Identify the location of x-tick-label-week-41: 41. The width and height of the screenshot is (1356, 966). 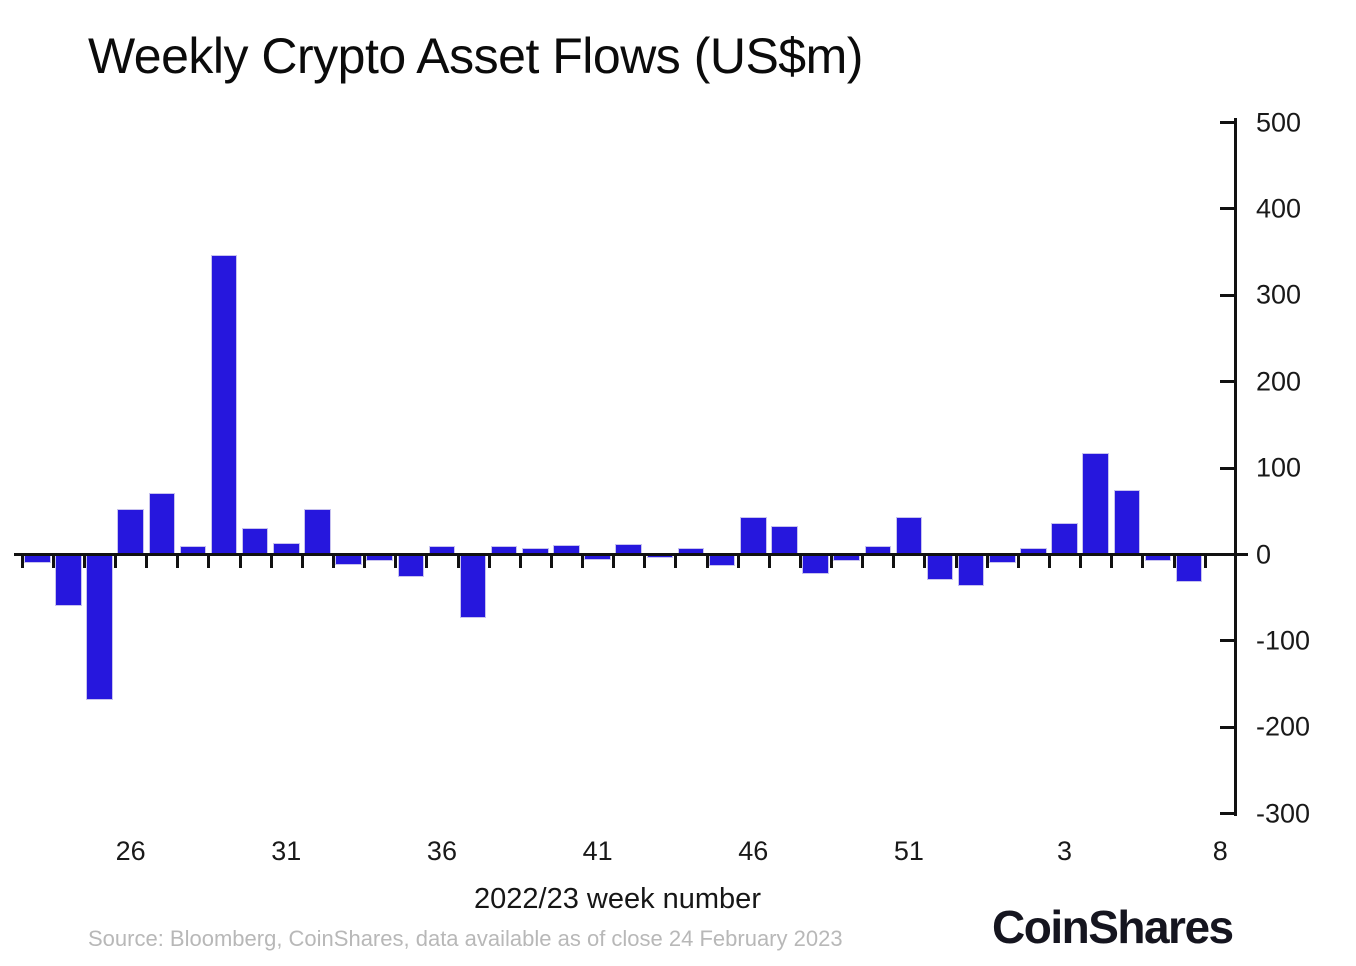
(597, 851).